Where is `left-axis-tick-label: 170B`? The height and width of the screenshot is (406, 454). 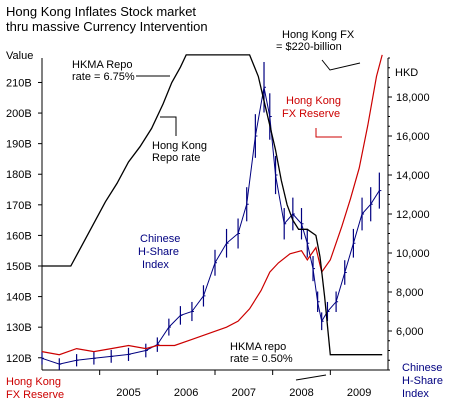
left-axis-tick-label: 170B is located at coordinates (19, 206).